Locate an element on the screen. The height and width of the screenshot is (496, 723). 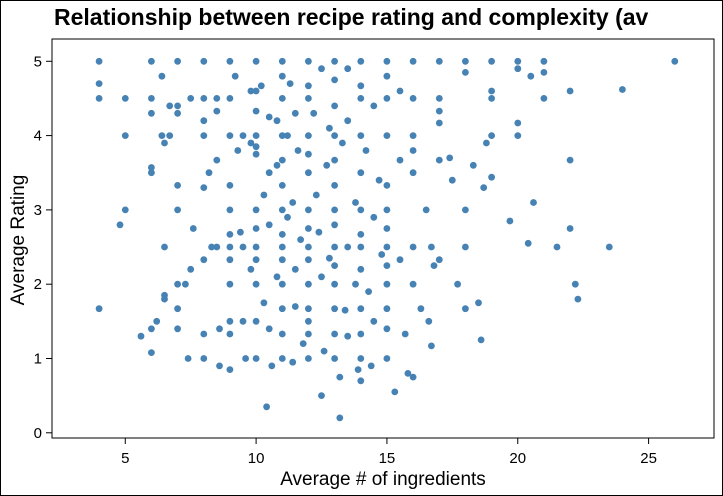
x-axis: 5 10 15 20 25 is located at coordinates (389, 452).